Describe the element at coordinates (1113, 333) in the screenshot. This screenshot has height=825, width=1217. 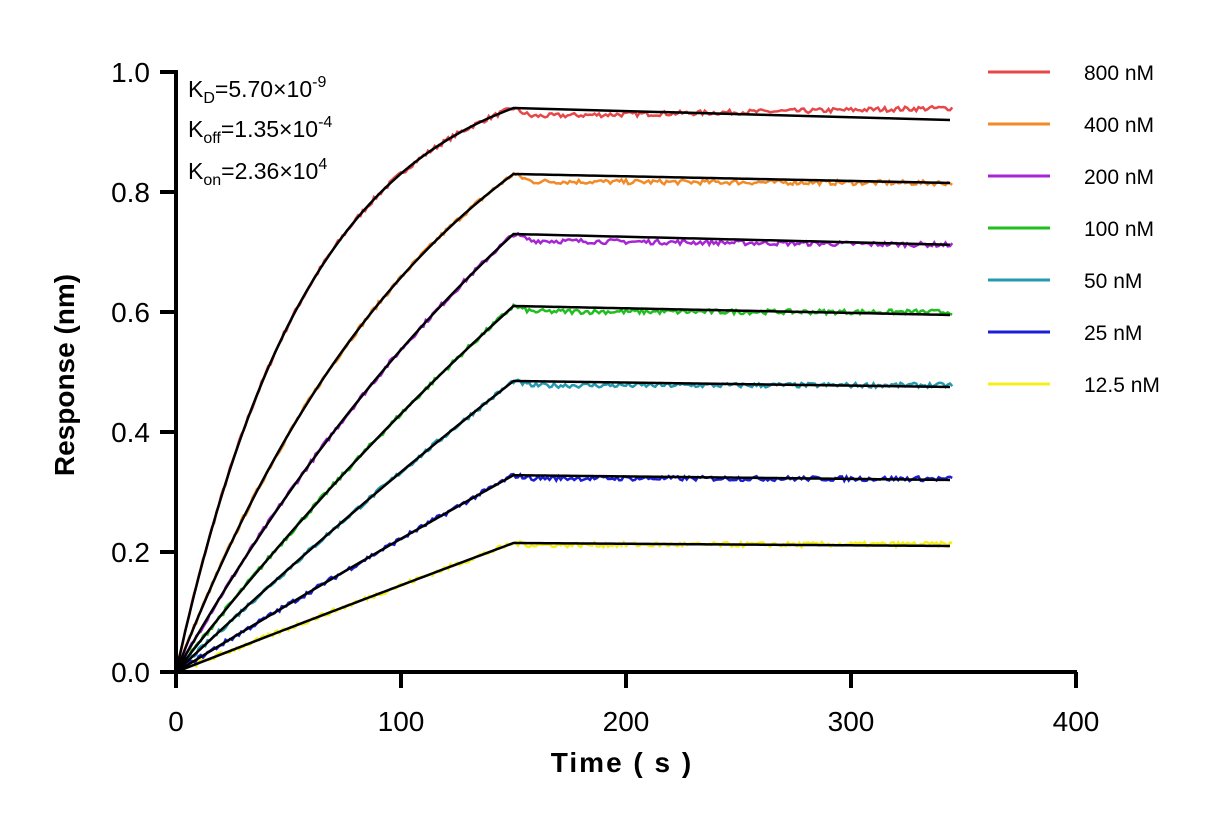
I see `legend-label-5: 25 nM` at that location.